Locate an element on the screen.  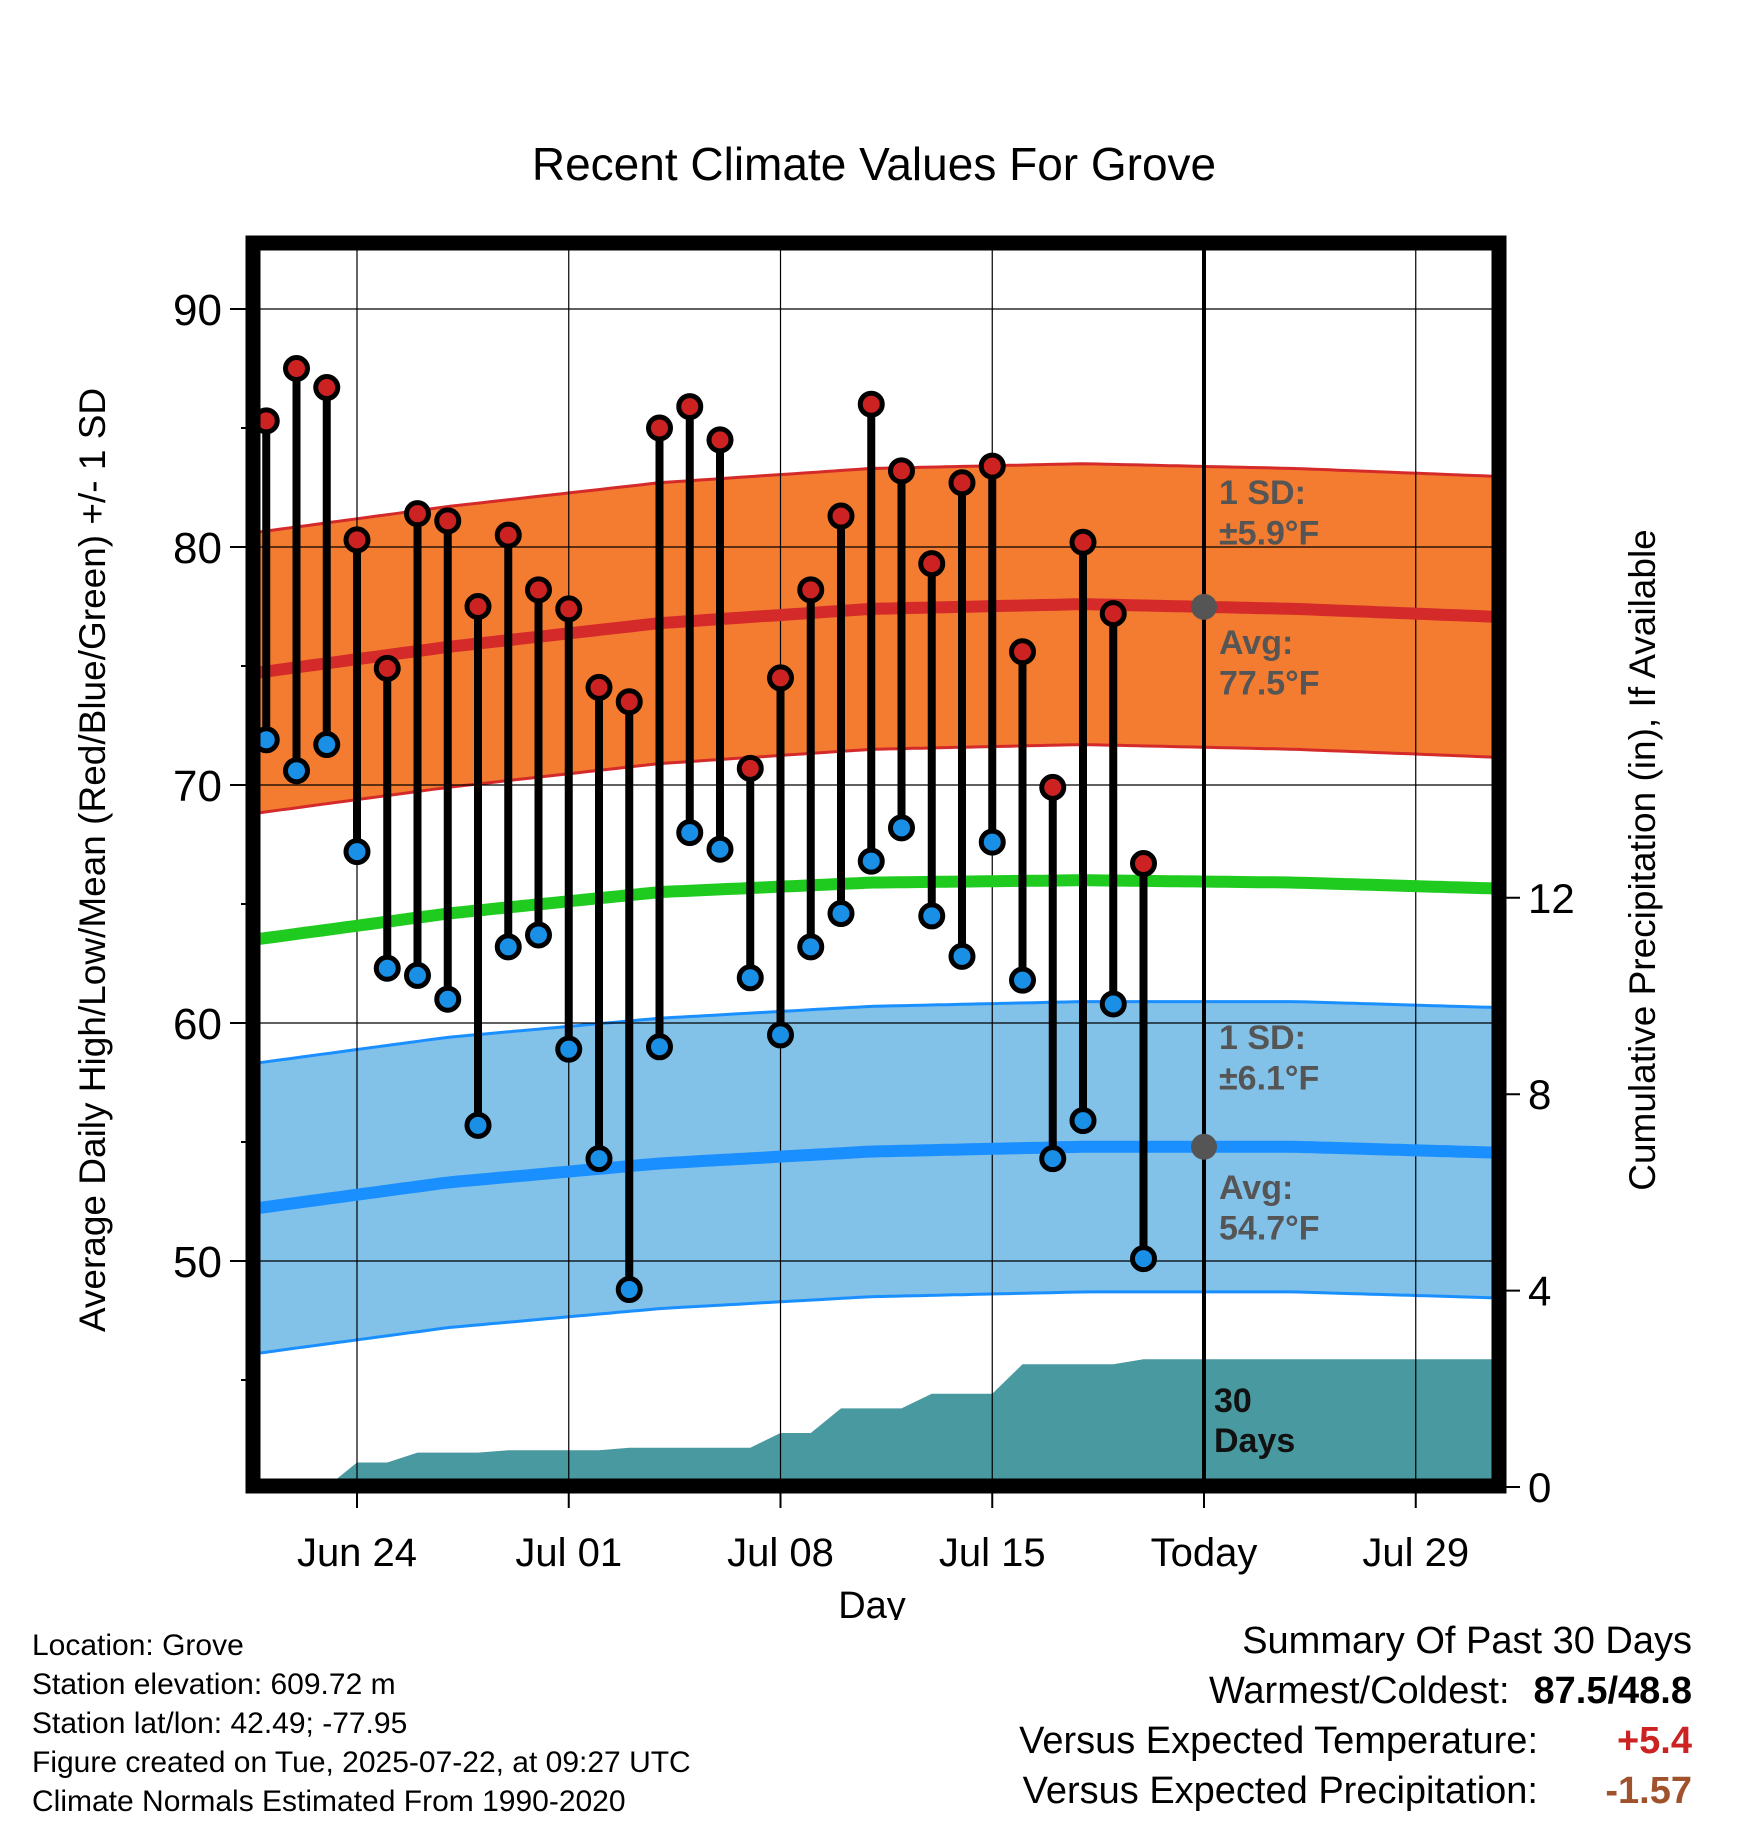
location-text: Location: Grove is located at coordinates (138, 1645).